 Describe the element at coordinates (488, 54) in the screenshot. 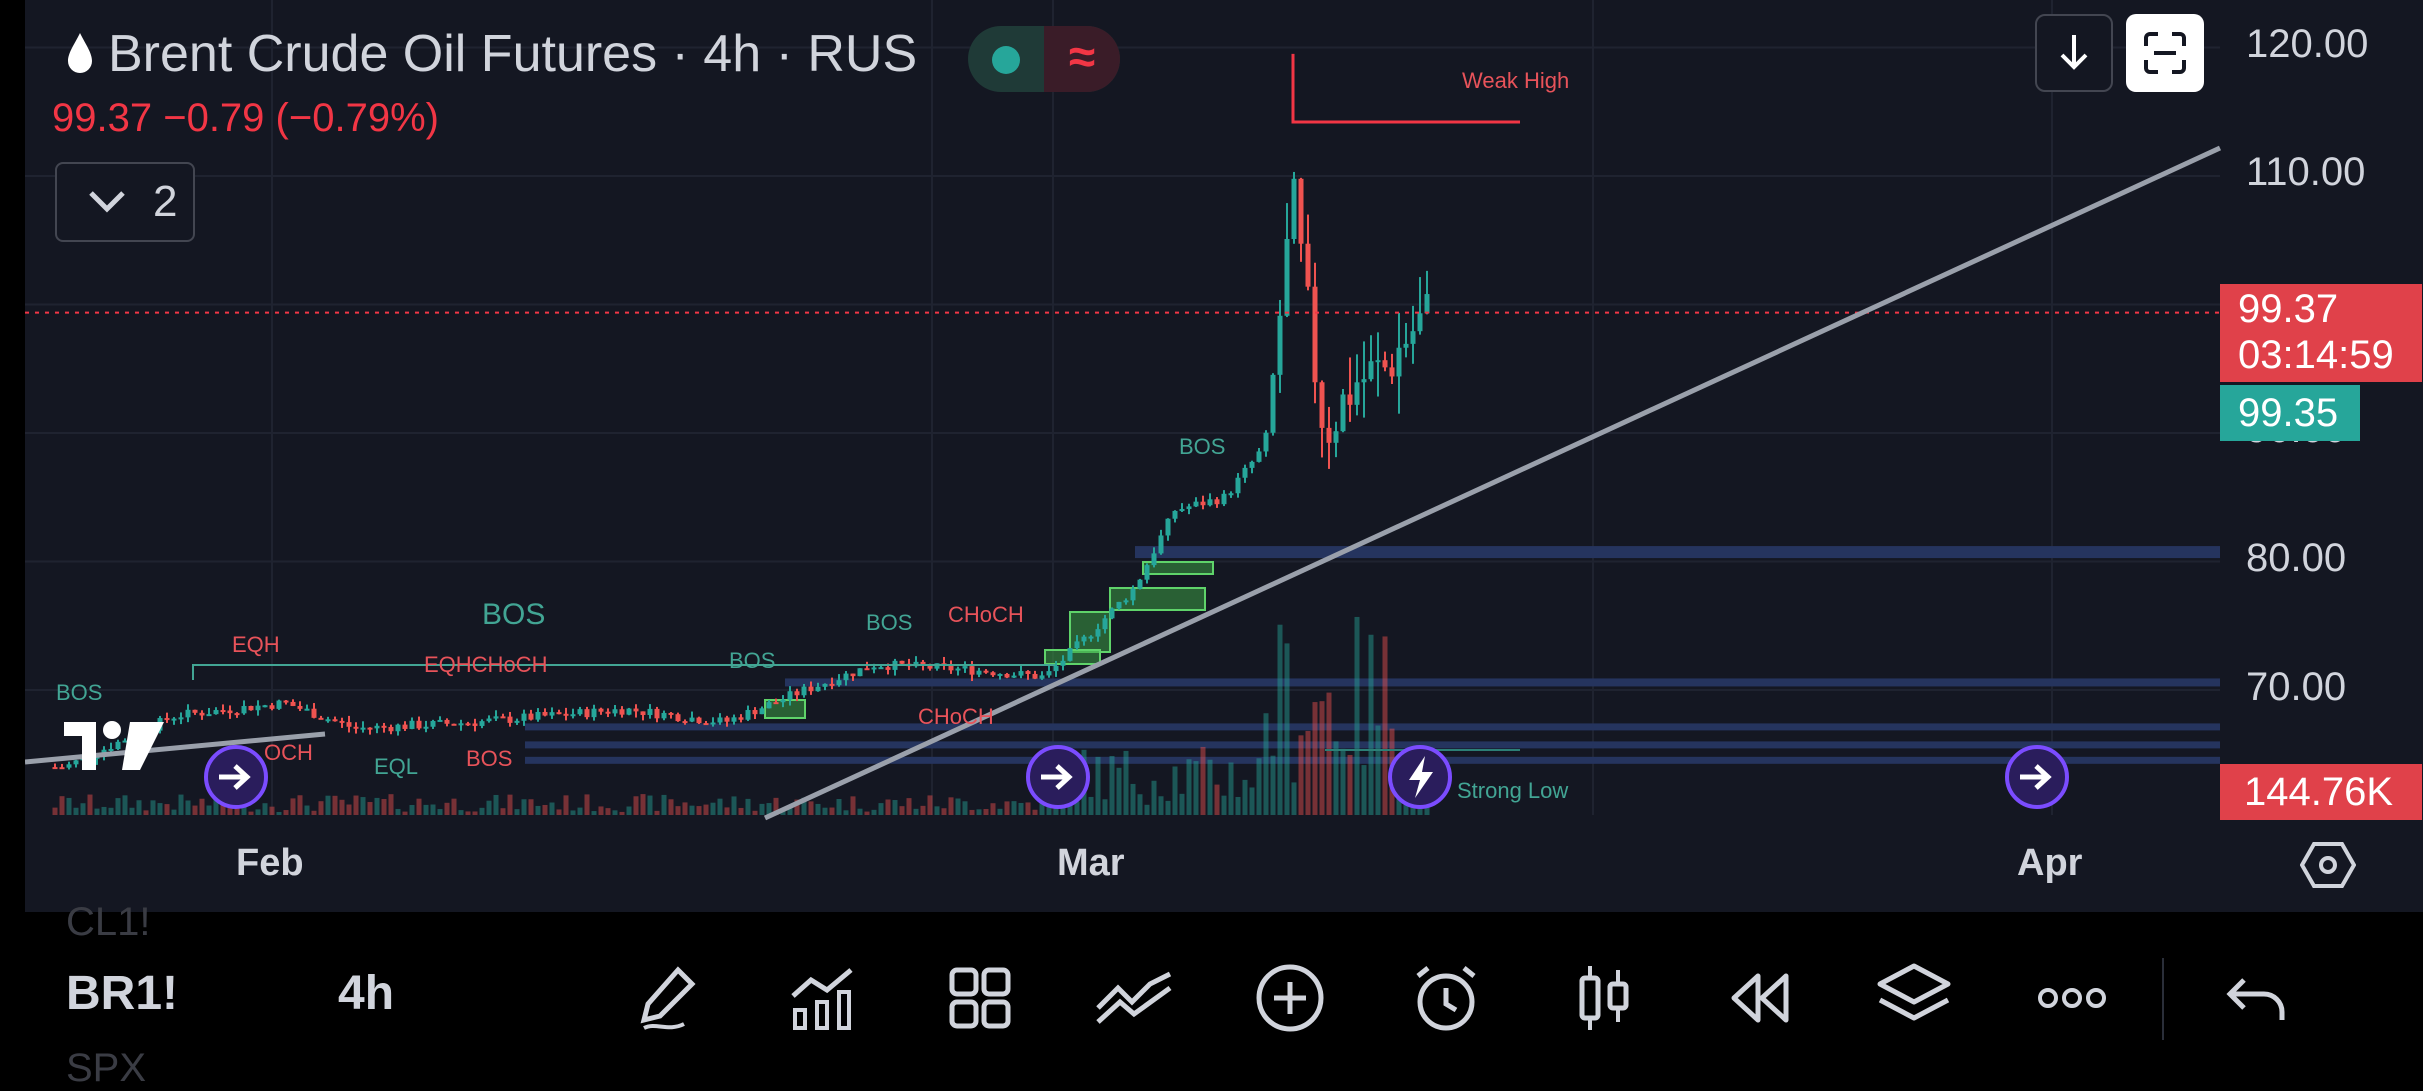

I see `symbol-header: Brent Crude Oil Futures · 4h · RUS` at that location.